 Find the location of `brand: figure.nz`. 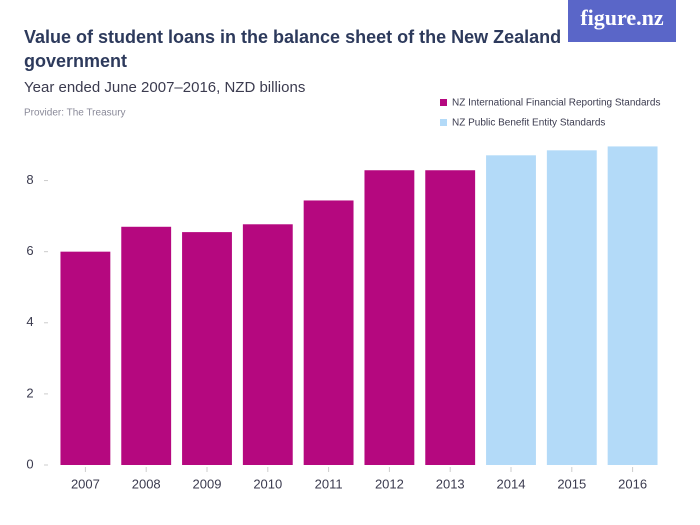

brand: figure.nz is located at coordinates (622, 17).